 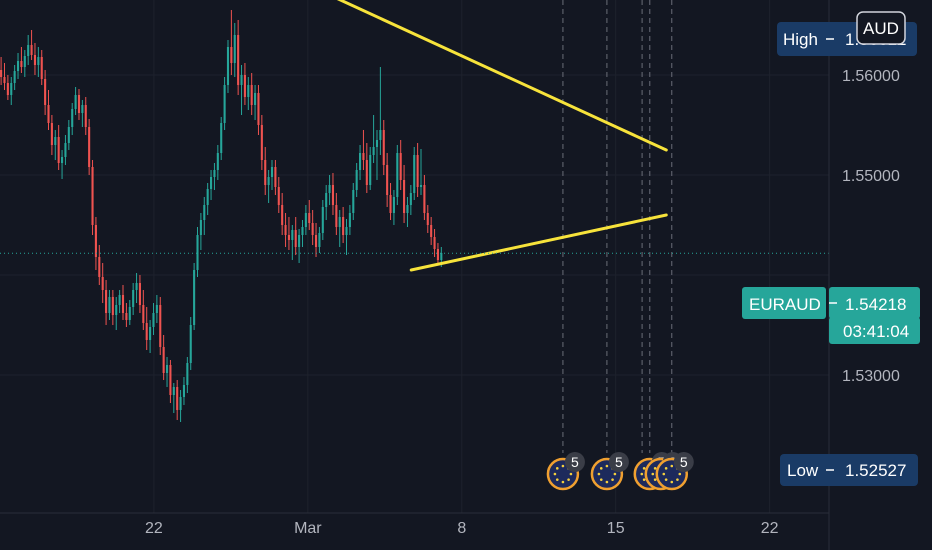 What do you see at coordinates (538, 242) in the screenshot?
I see `lower-trendline` at bounding box center [538, 242].